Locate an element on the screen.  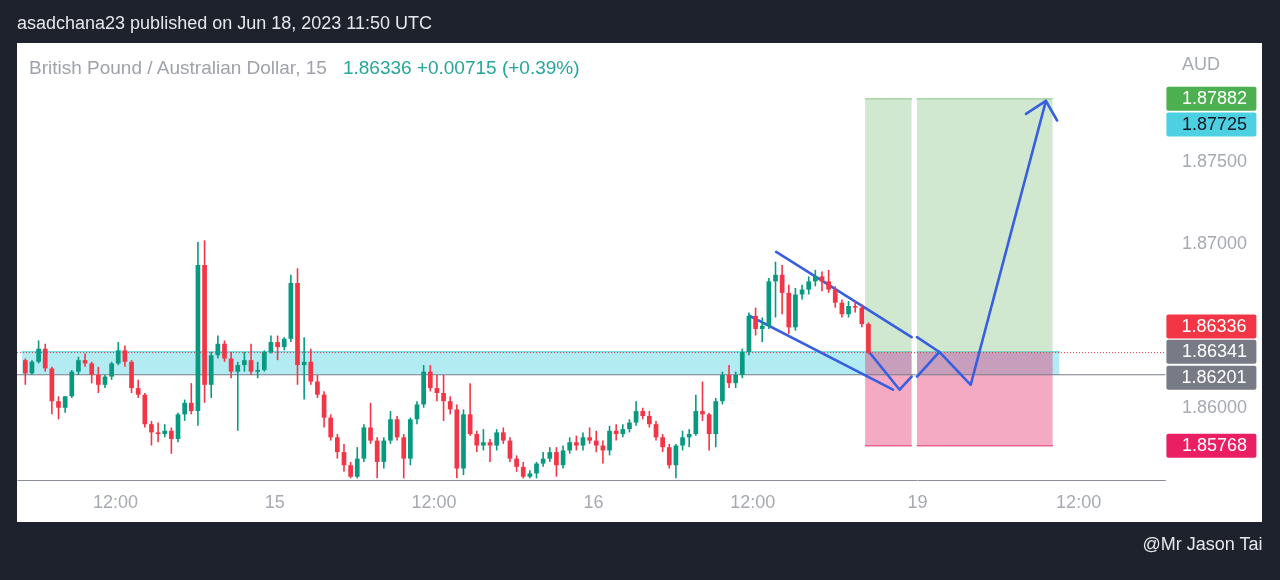
text: British Pound / Australian Dollar, 15 is located at coordinates (178, 67).